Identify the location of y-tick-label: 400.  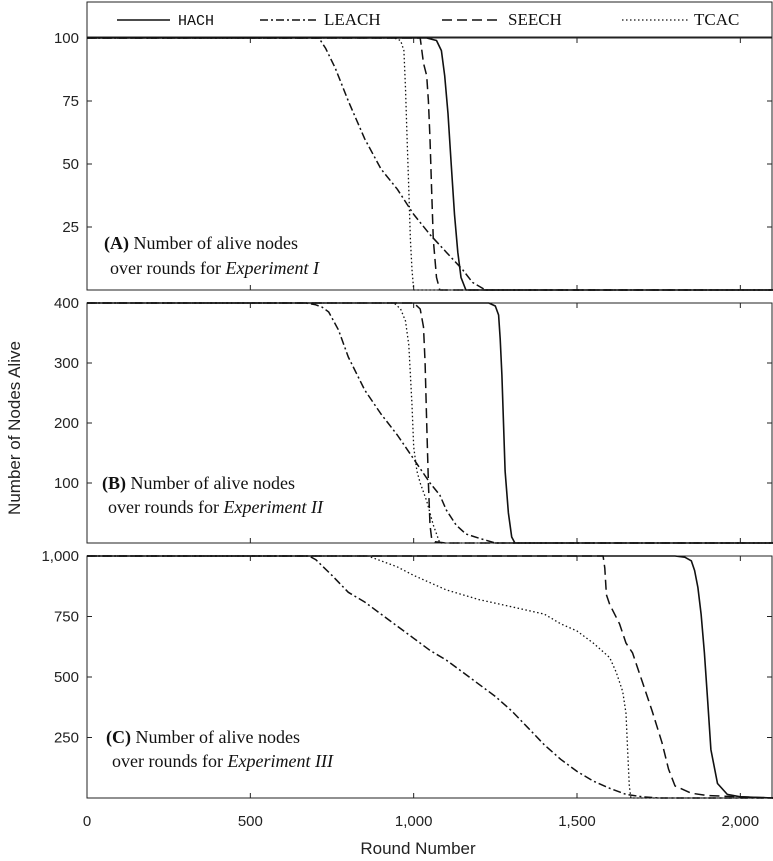
(66, 303).